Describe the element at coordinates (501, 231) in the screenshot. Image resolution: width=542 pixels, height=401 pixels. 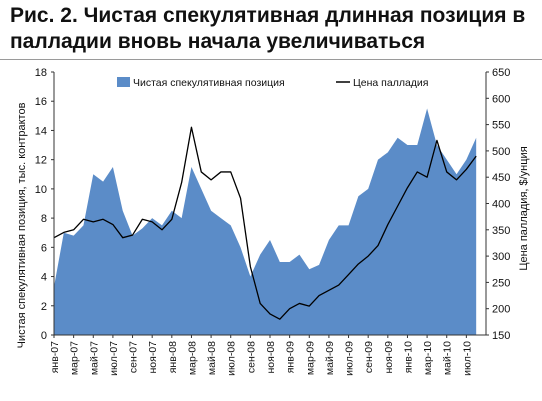
I see `y-right-tick-label: 350` at that location.